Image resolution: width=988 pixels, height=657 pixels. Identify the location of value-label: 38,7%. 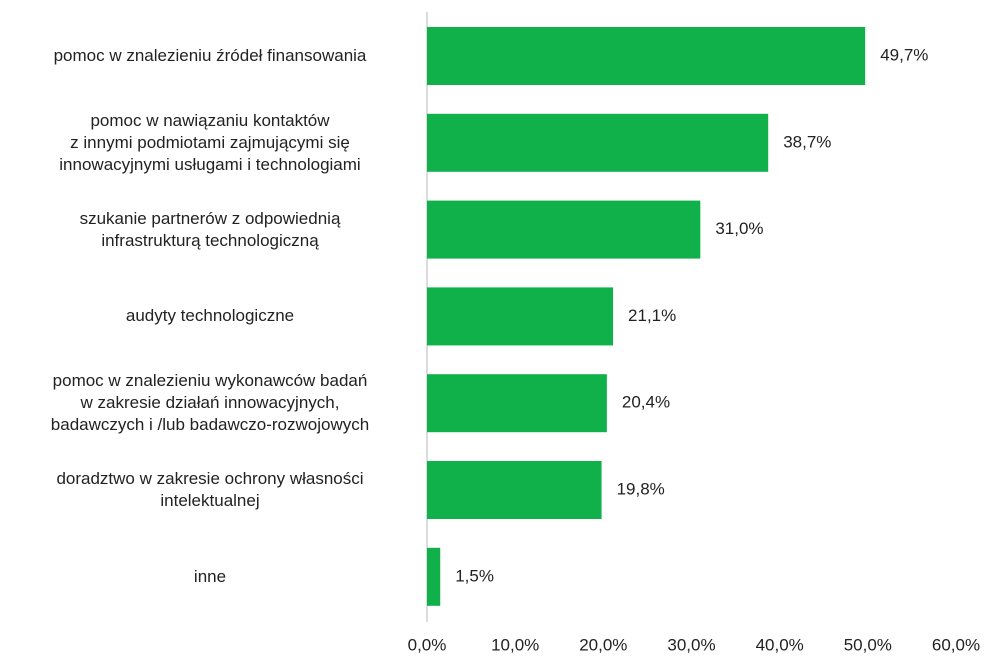
(807, 141).